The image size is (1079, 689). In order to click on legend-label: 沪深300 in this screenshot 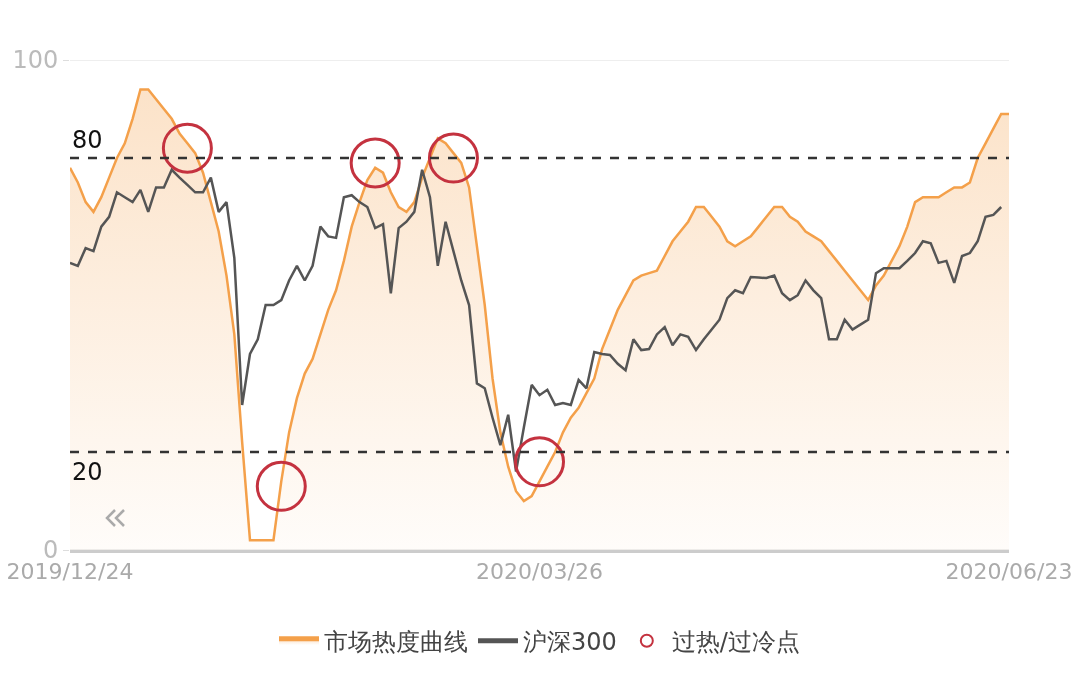, I will do `click(570, 642)`.